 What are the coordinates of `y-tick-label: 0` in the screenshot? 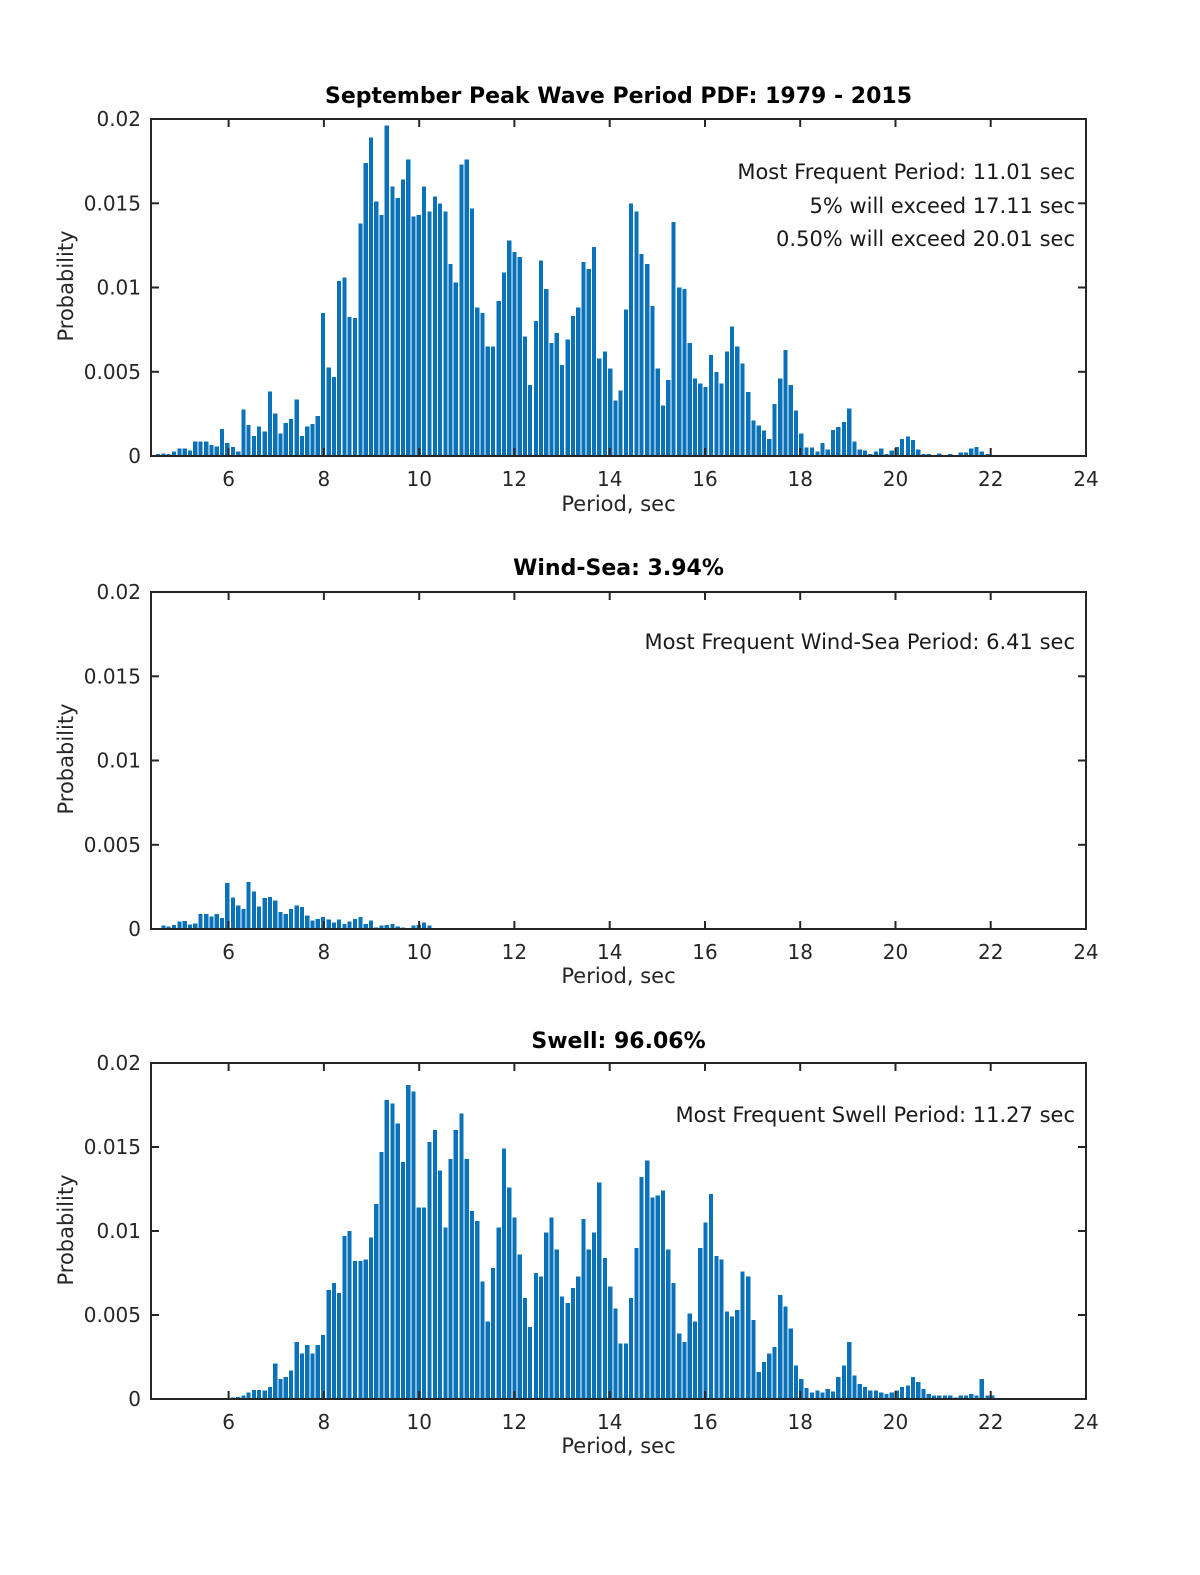 It's located at (134, 929).